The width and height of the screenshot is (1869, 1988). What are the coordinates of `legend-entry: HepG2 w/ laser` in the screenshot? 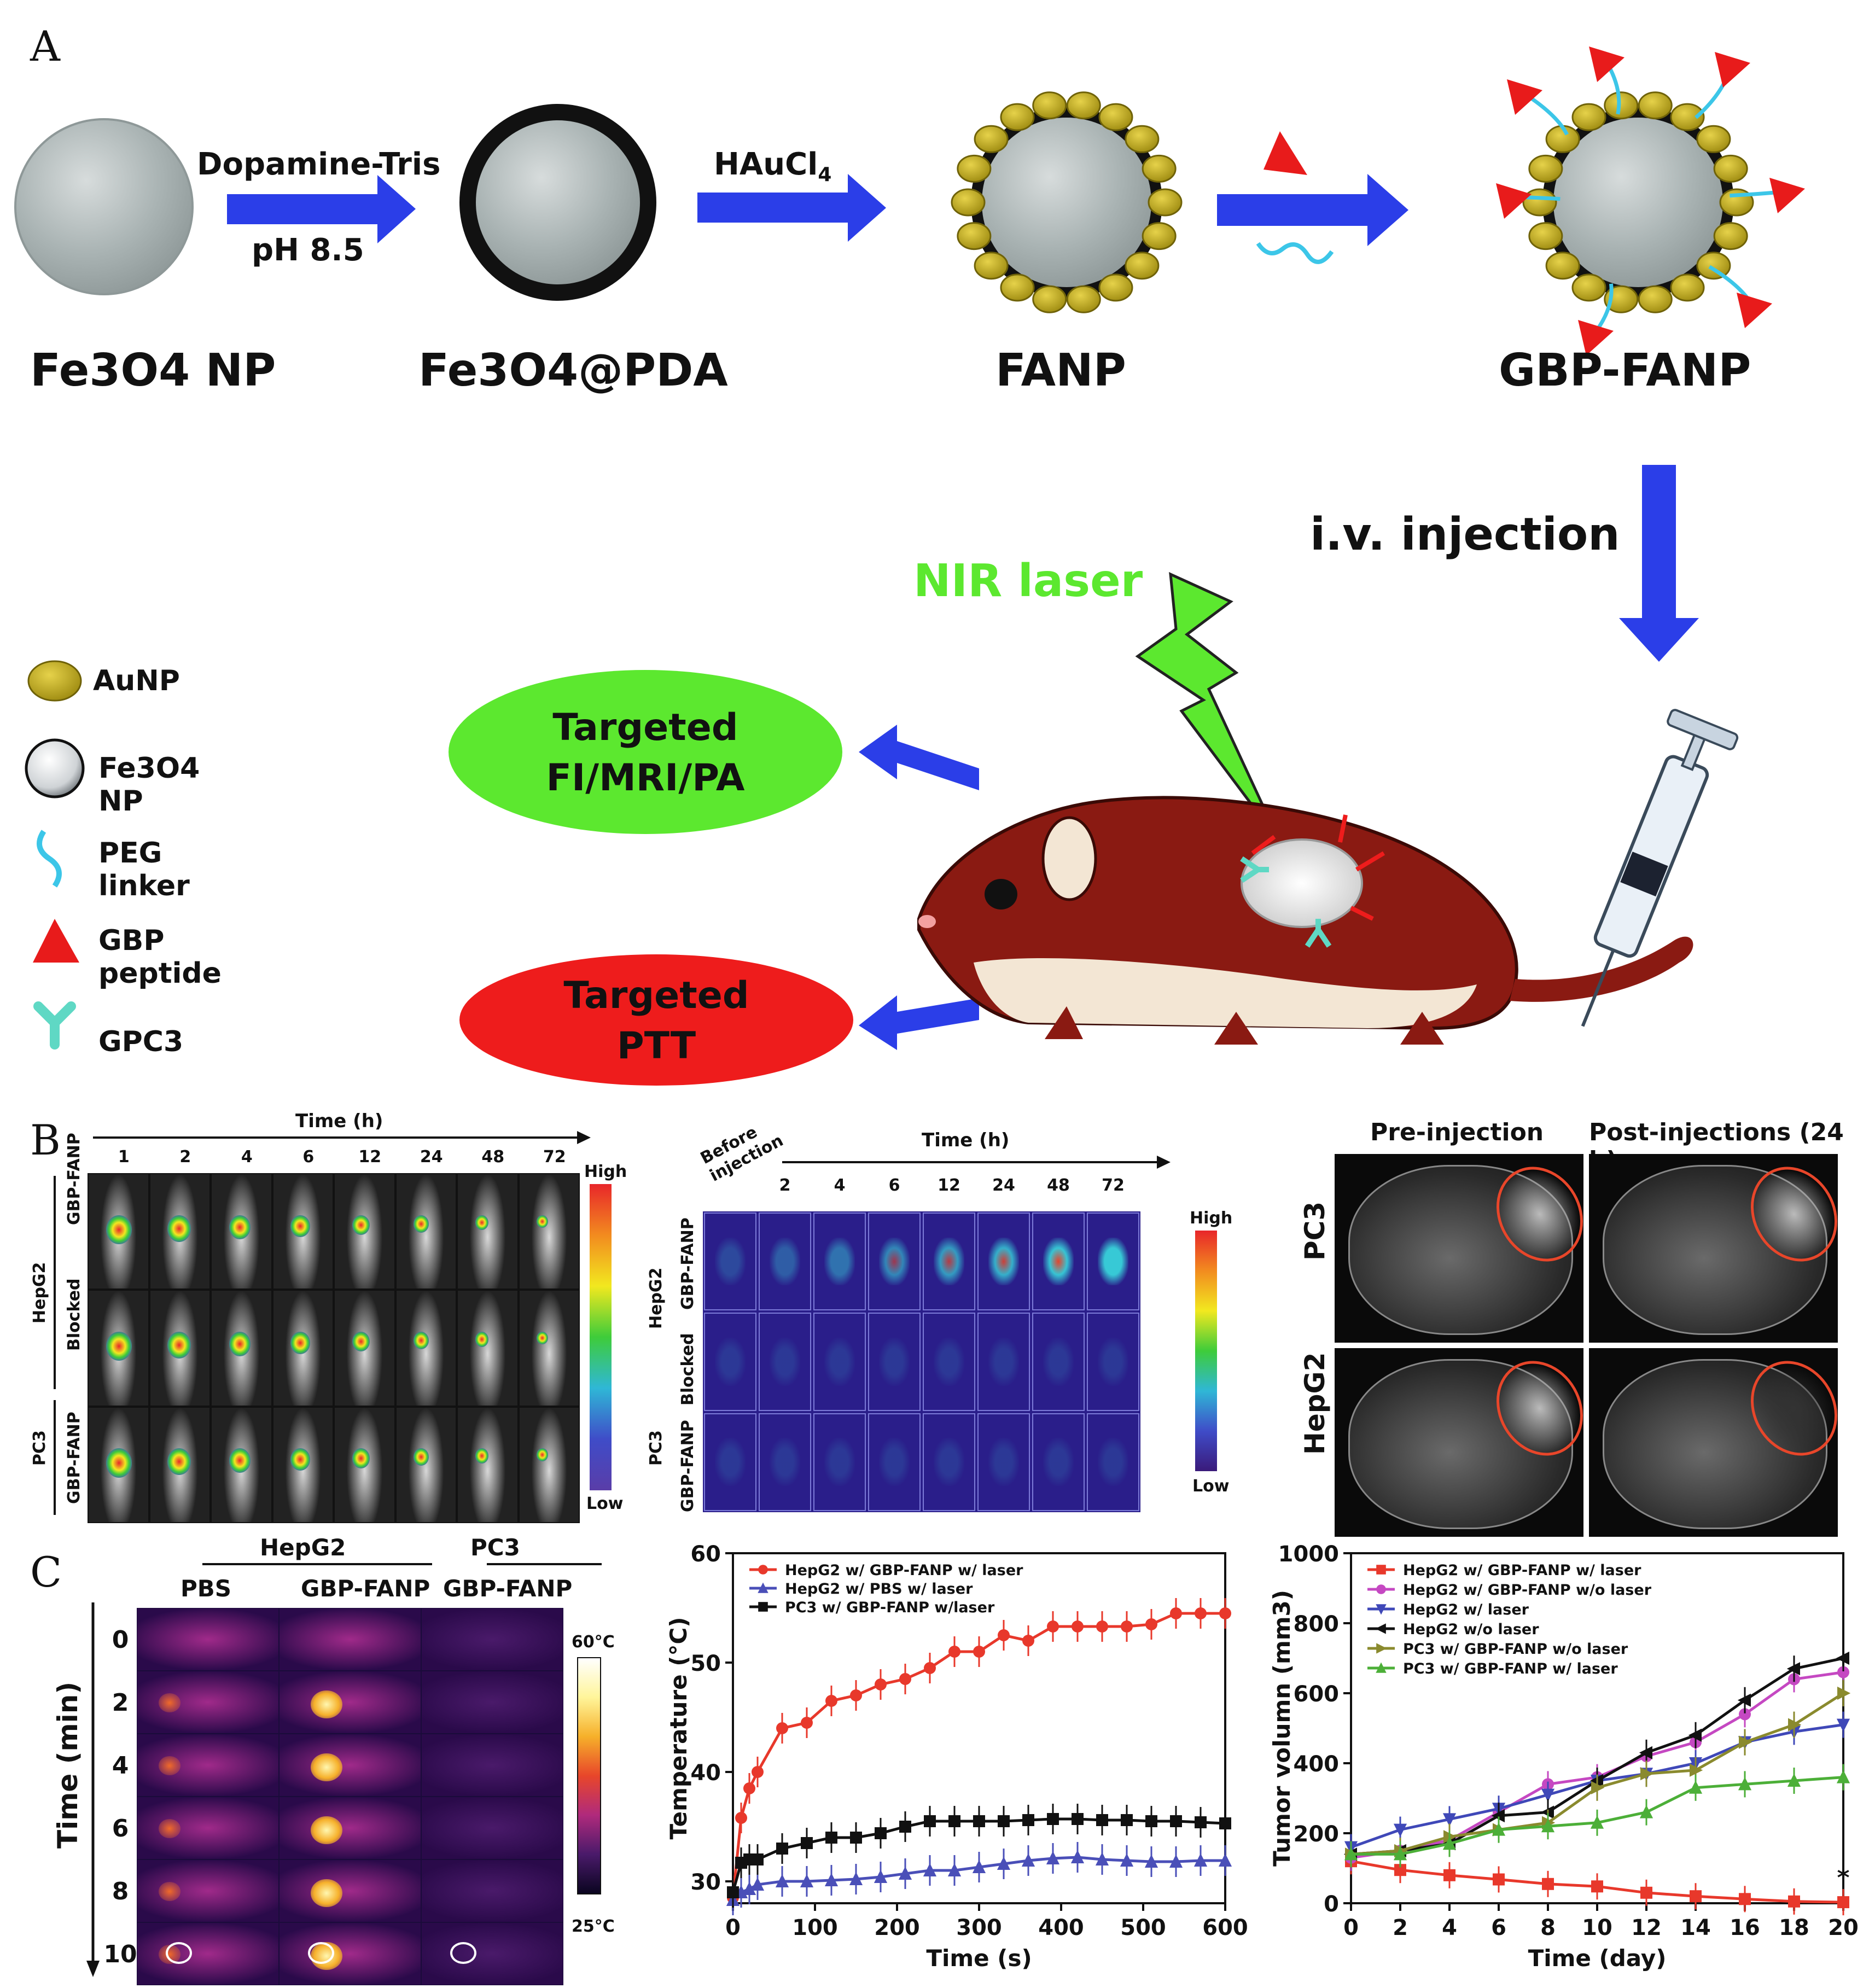 It's located at (1466, 1609).